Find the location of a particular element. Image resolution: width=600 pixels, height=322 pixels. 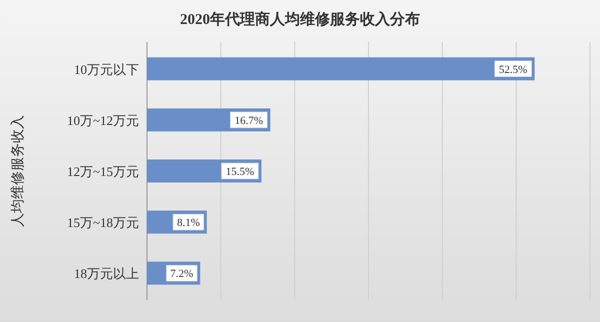

y-tick-label: 10万元以下 is located at coordinates (106, 69).